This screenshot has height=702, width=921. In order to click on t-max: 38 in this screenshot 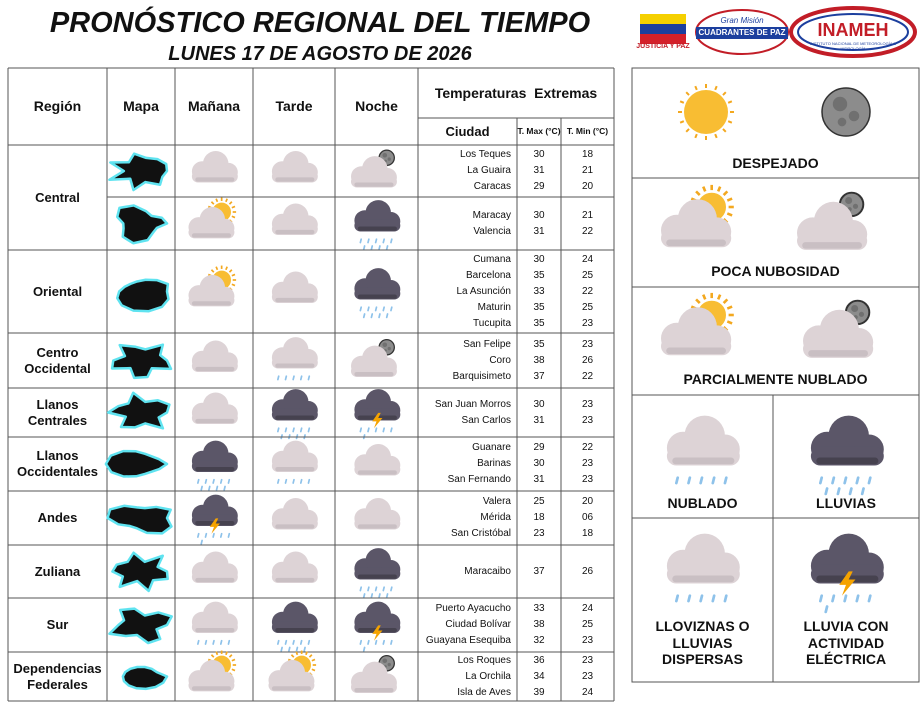, I will do `click(539, 360)`.